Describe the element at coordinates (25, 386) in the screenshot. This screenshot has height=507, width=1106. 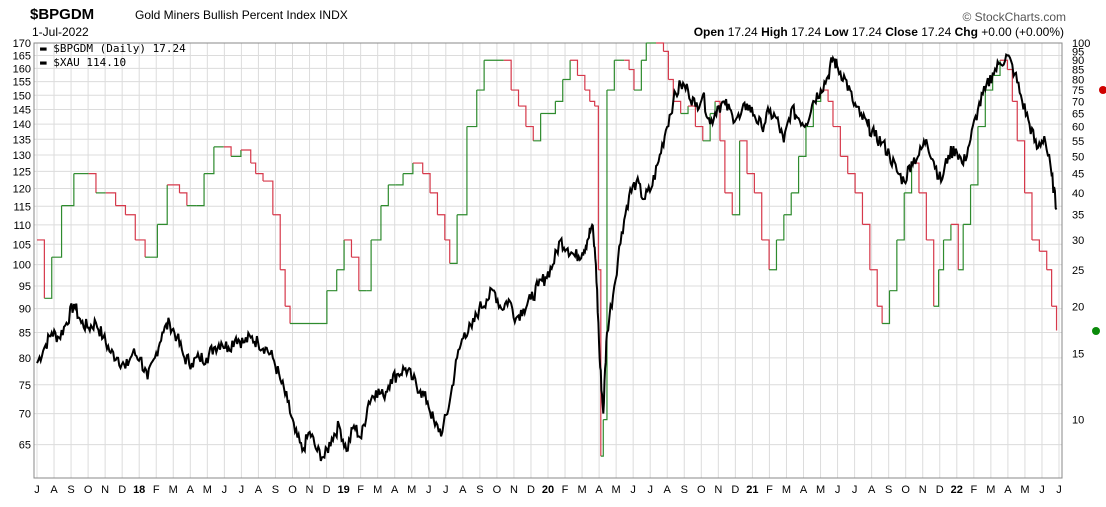
I see `left-tick-label: 75` at that location.